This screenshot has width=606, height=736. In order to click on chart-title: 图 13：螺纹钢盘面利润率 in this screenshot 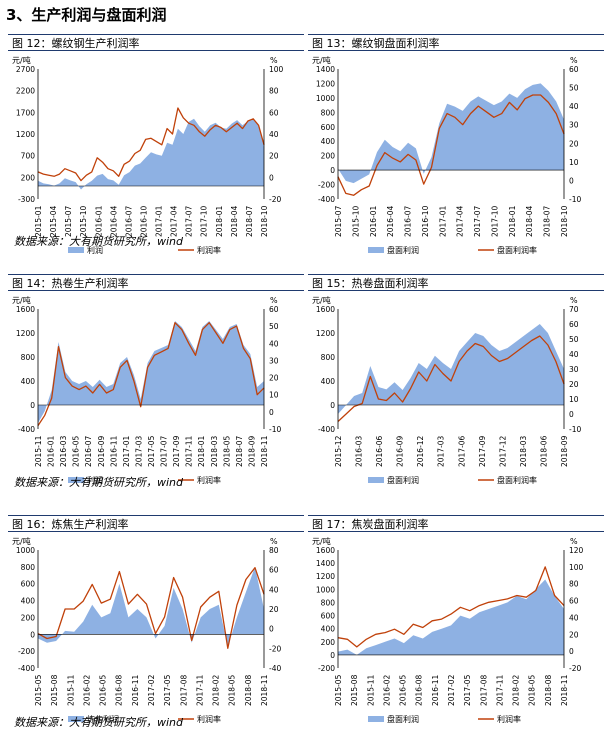, I will do `click(456, 42)`.